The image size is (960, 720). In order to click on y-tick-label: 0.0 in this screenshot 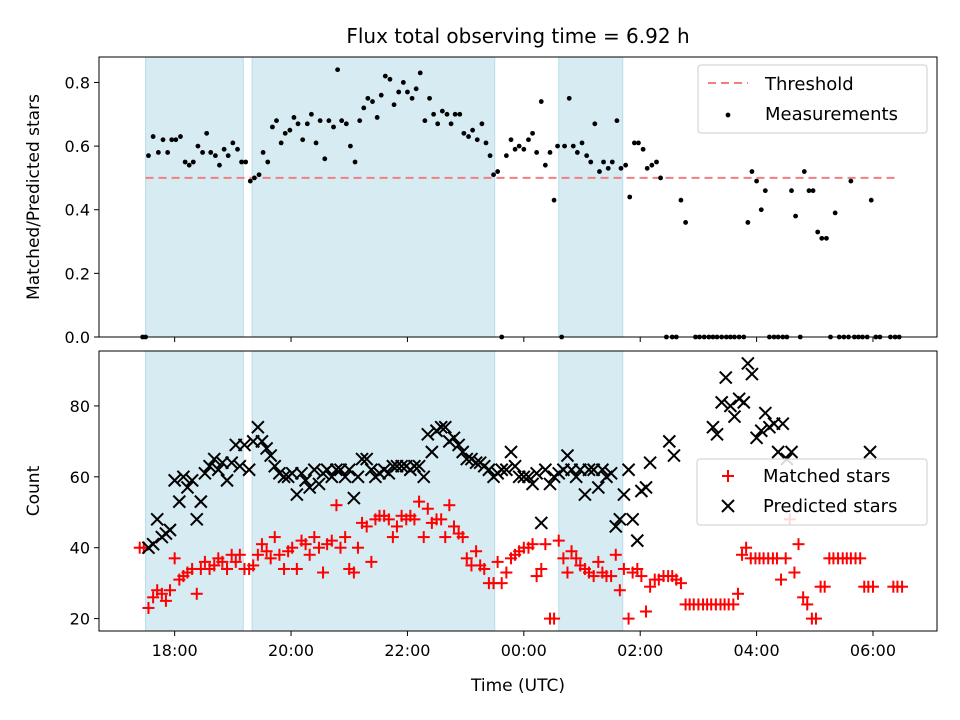, I will do `click(77, 337)`.